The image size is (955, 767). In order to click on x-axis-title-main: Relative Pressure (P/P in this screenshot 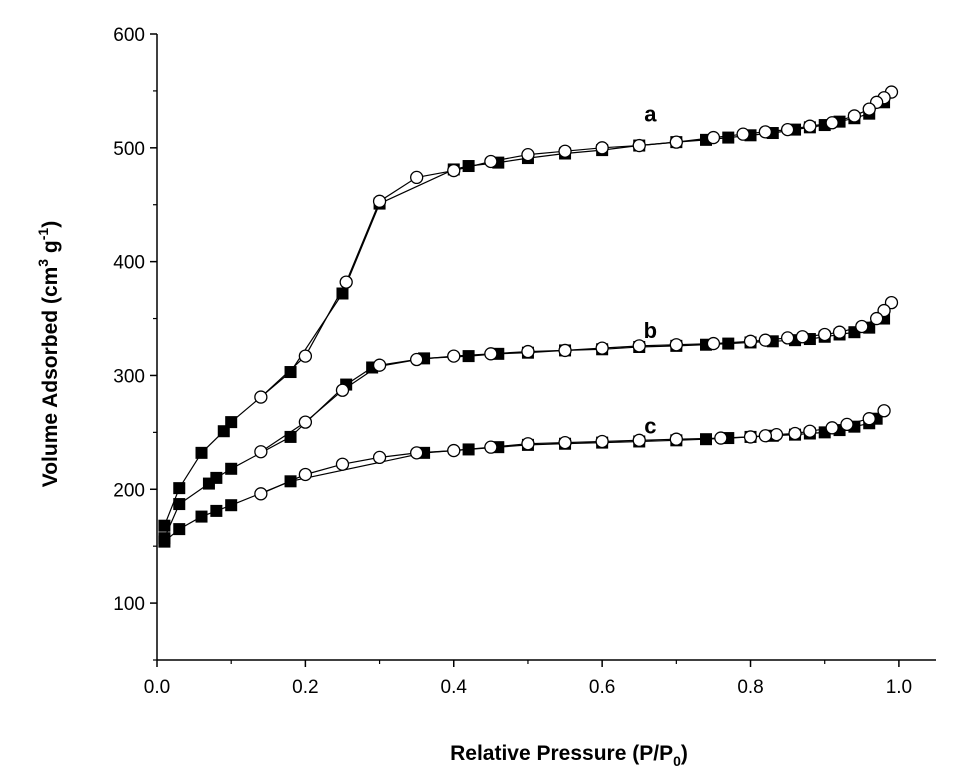, I will do `click(561, 753)`.